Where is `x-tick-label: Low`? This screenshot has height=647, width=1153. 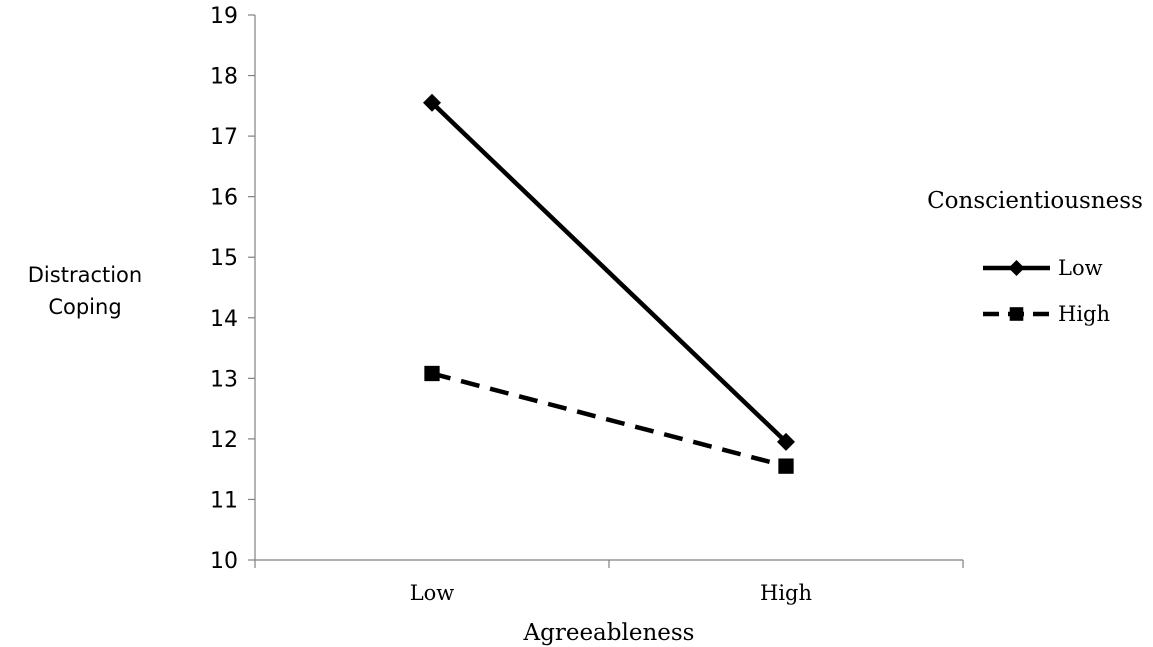 x-tick-label: Low is located at coordinates (432, 593).